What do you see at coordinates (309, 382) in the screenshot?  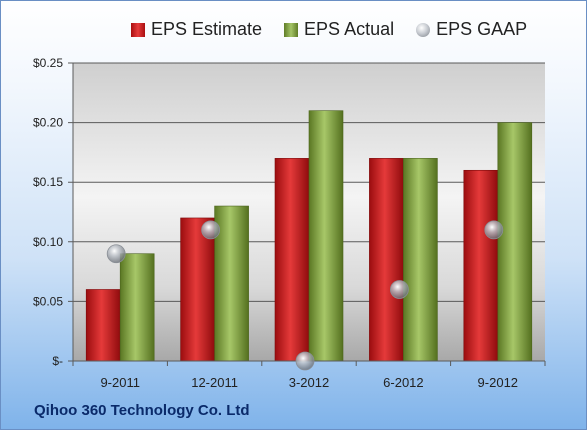 I see `x-tick-label: 3-2012` at bounding box center [309, 382].